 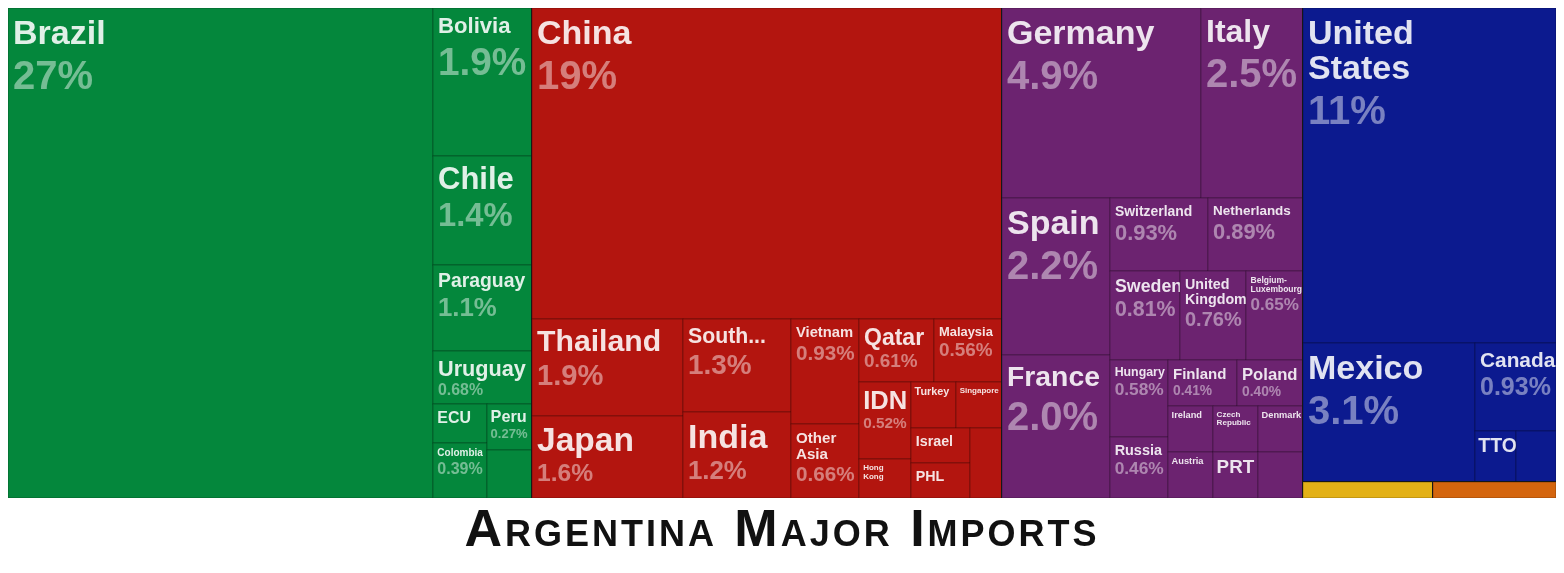 I want to click on category-label: Czech Republic, so click(x=1234, y=418).